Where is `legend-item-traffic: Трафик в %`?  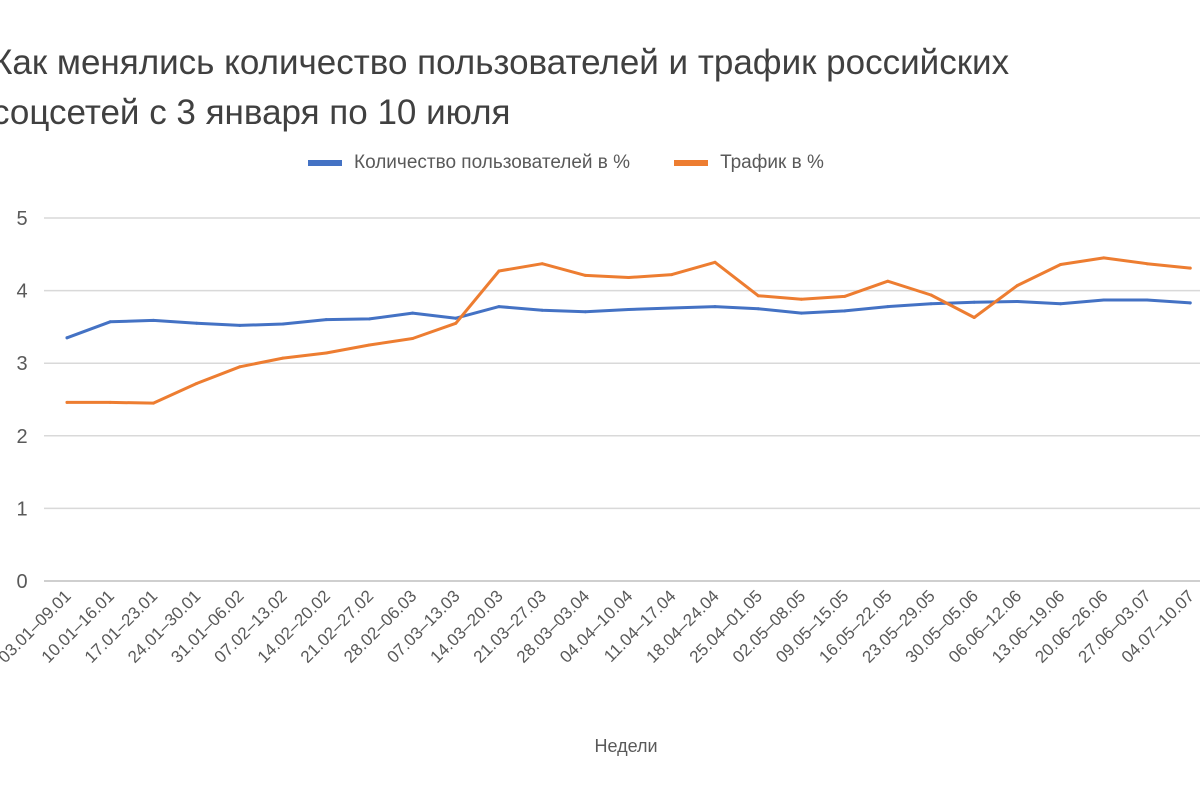 legend-item-traffic: Трафик в % is located at coordinates (749, 163).